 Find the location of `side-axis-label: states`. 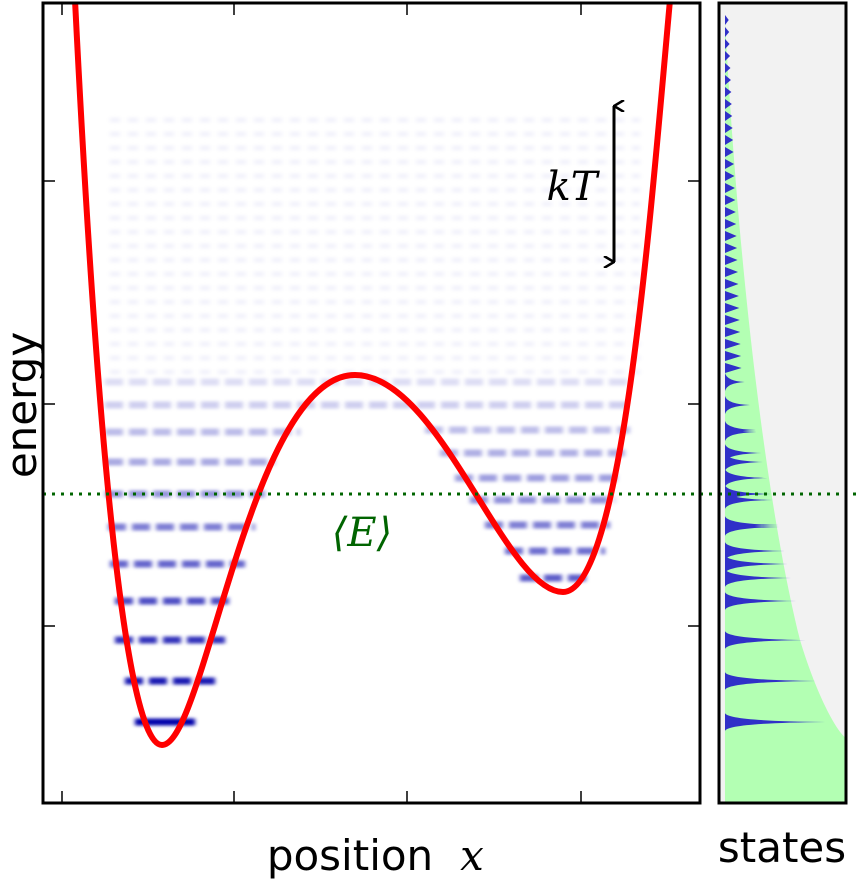

side-axis-label: states is located at coordinates (782, 847).